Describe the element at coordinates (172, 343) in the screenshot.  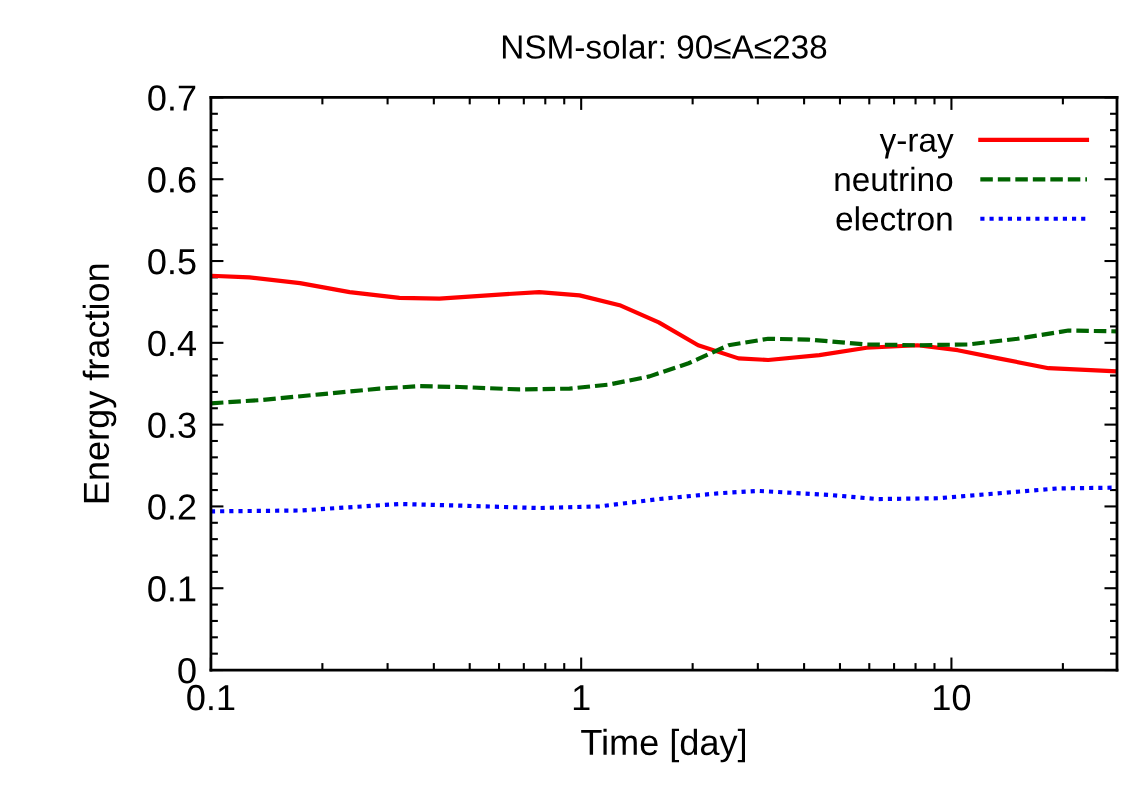
I see `y-tick-label: 0.4` at that location.